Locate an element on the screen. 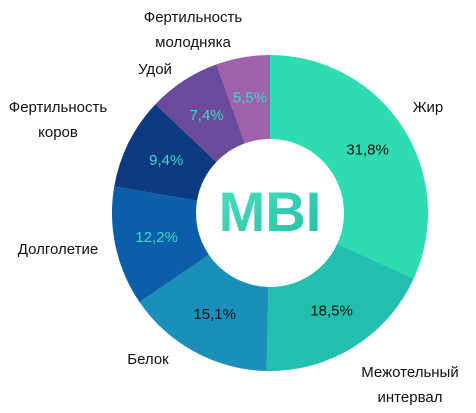 The width and height of the screenshot is (476, 413). category-label: Белок is located at coordinates (148, 359).